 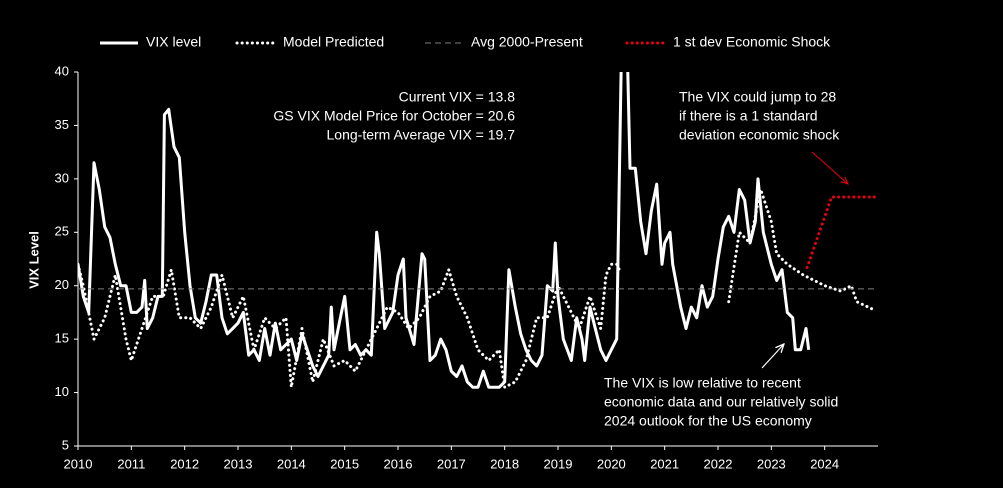 I want to click on y-tick-label: 35, so click(x=62, y=124).